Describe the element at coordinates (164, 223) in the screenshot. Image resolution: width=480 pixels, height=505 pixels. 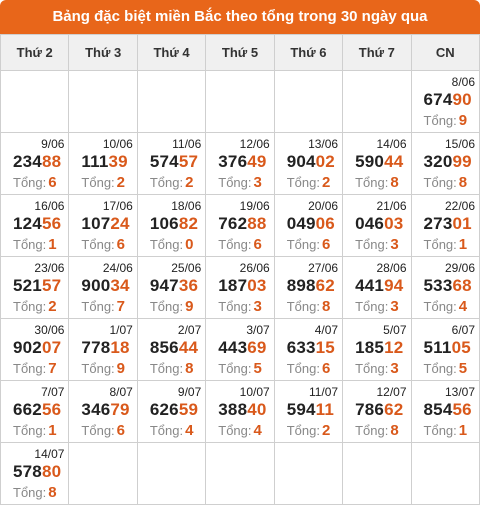
I see `number-head: 106` at that location.